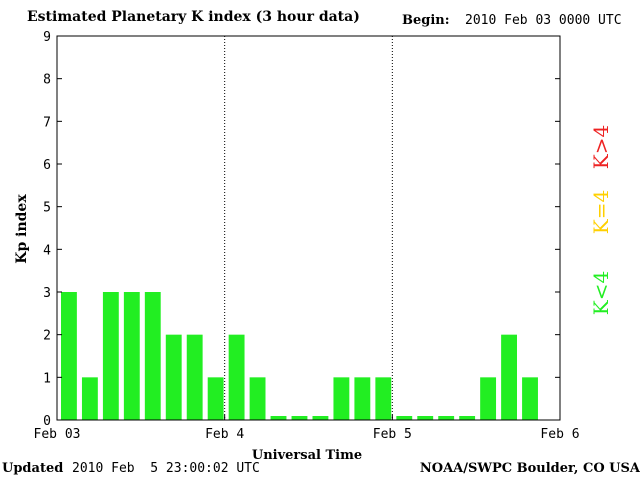 This screenshot has height=480, width=640. Describe the element at coordinates (47, 250) in the screenshot. I see `y-tick-label: 4` at that location.